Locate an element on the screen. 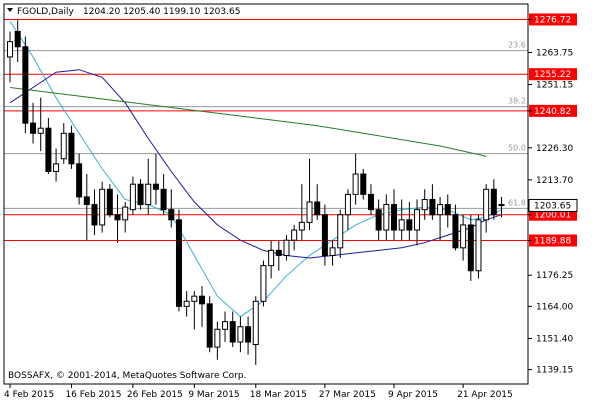 The image size is (600, 400). fib-label: 23.6 is located at coordinates (517, 45).